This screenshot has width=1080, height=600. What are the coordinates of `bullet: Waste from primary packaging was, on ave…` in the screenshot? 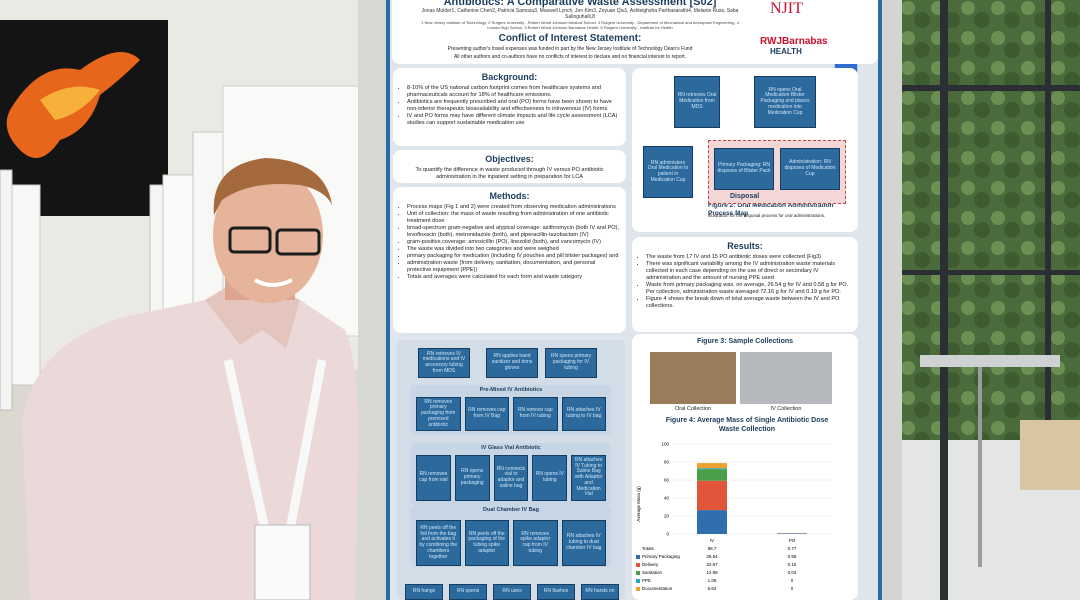 It's located at (749, 289).